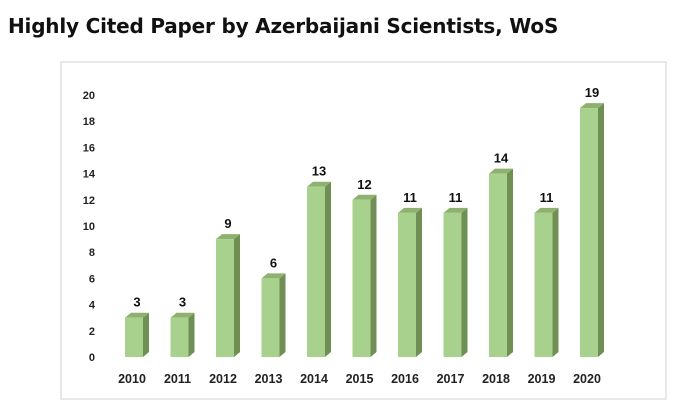  I want to click on x-tick-label: 2019, so click(542, 379).